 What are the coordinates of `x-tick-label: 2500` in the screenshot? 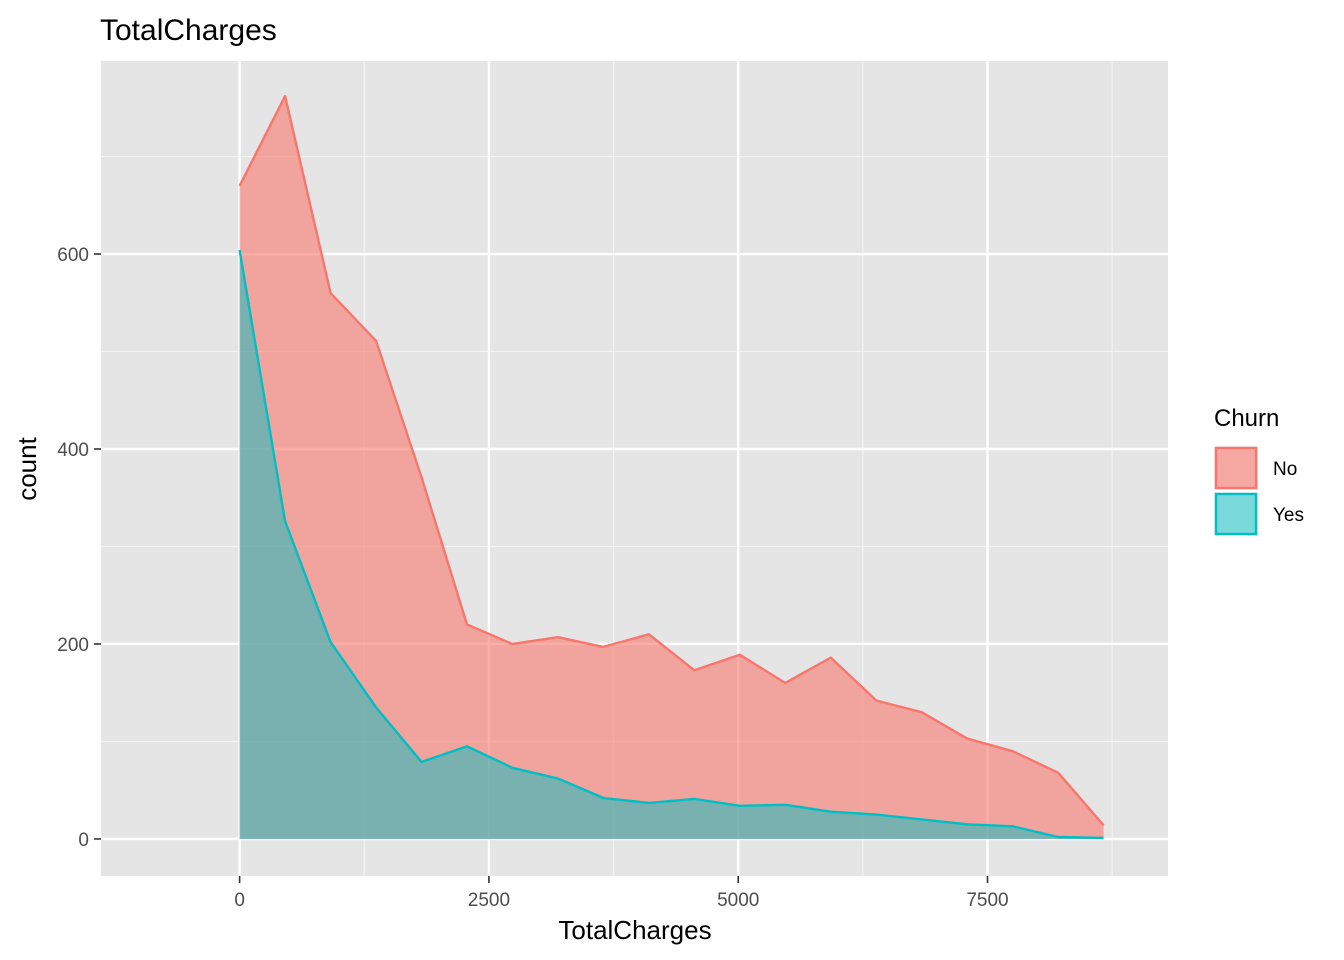 It's located at (489, 900).